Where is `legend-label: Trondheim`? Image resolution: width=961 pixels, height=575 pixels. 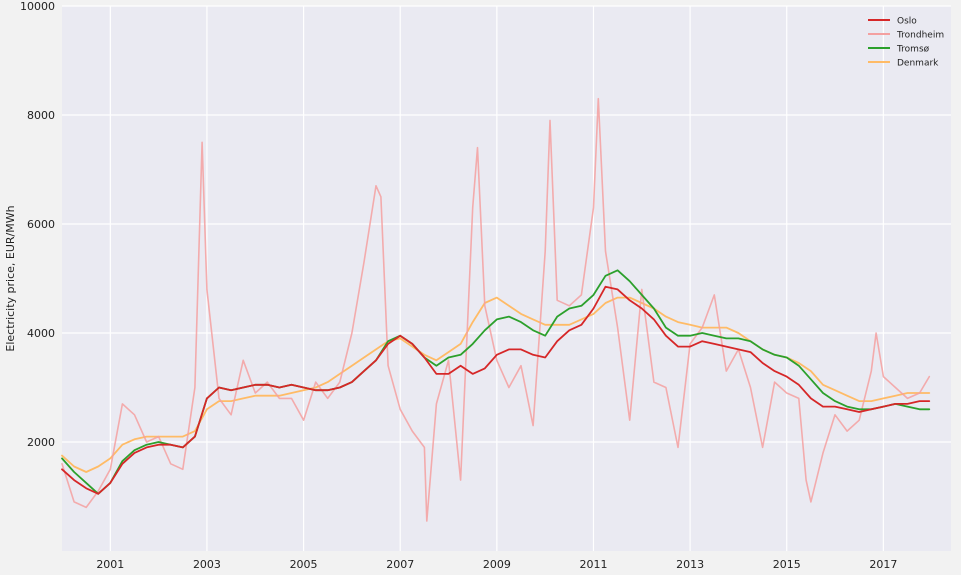
legend-label: Trondheim is located at coordinates (920, 36).